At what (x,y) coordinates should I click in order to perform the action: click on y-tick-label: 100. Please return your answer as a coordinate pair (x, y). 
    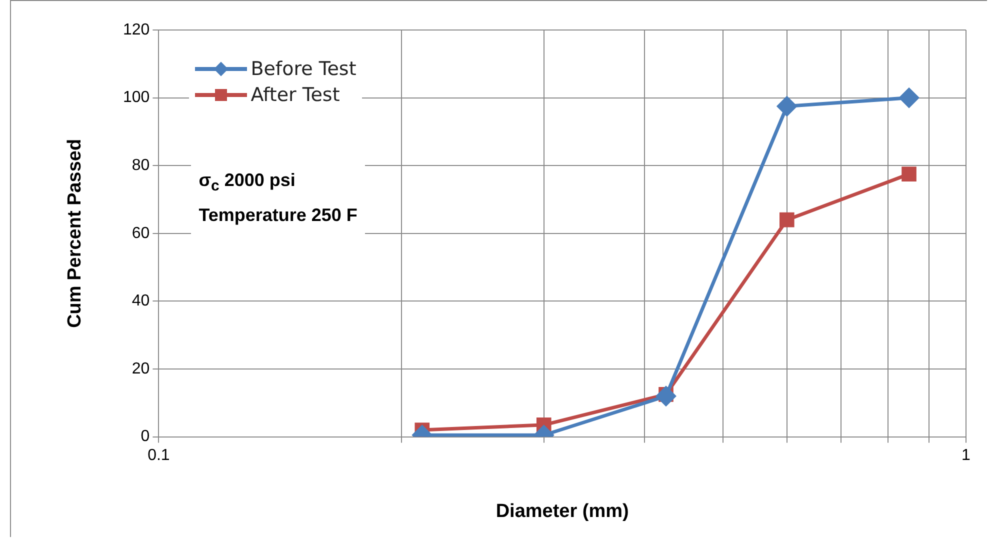
    Looking at the image, I should click on (136, 97).